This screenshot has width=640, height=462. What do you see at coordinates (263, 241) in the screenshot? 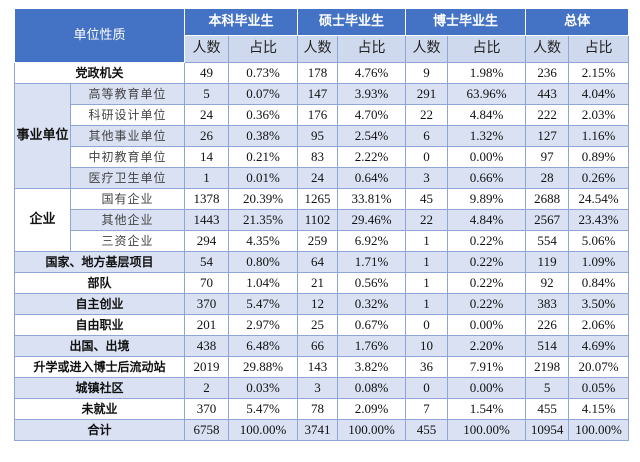
I see `ratio-cell: 4.35%` at bounding box center [263, 241].